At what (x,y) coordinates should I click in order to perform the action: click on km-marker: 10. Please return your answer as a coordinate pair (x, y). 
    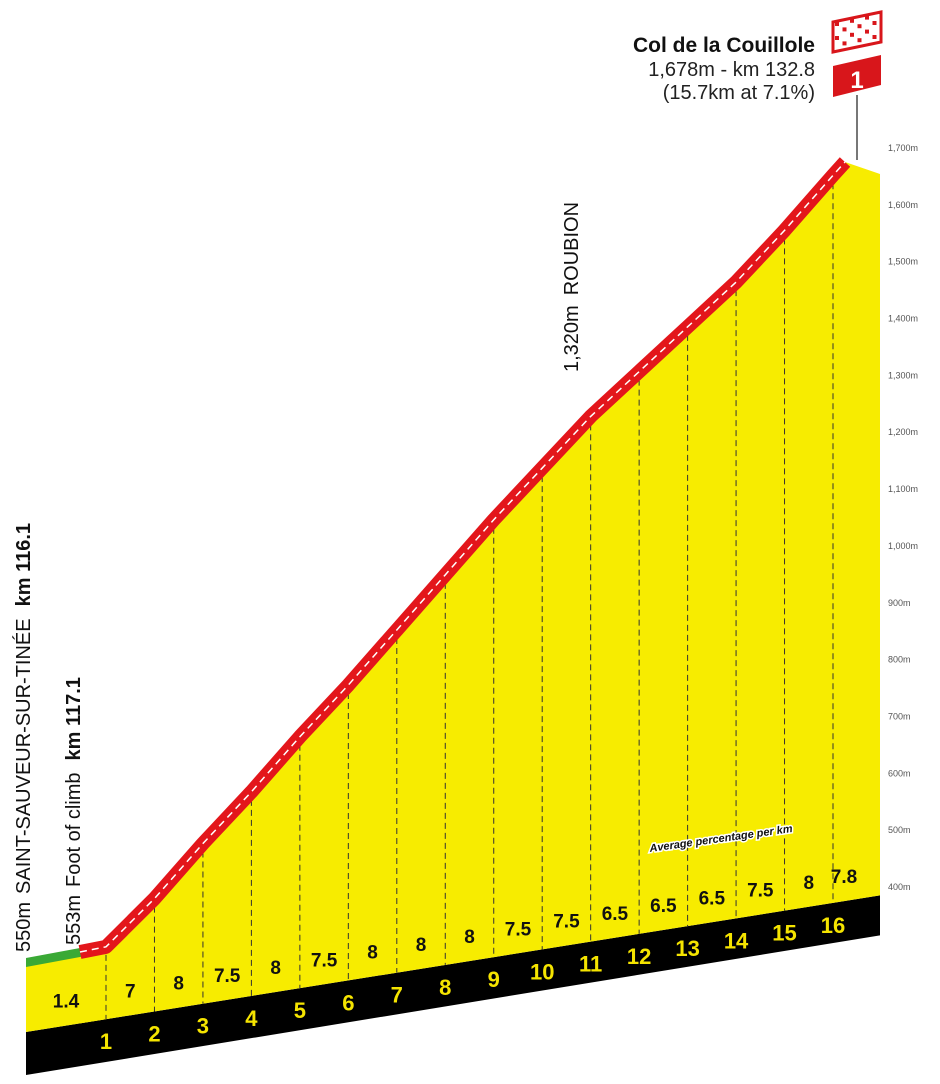
    Looking at the image, I should click on (542, 971).